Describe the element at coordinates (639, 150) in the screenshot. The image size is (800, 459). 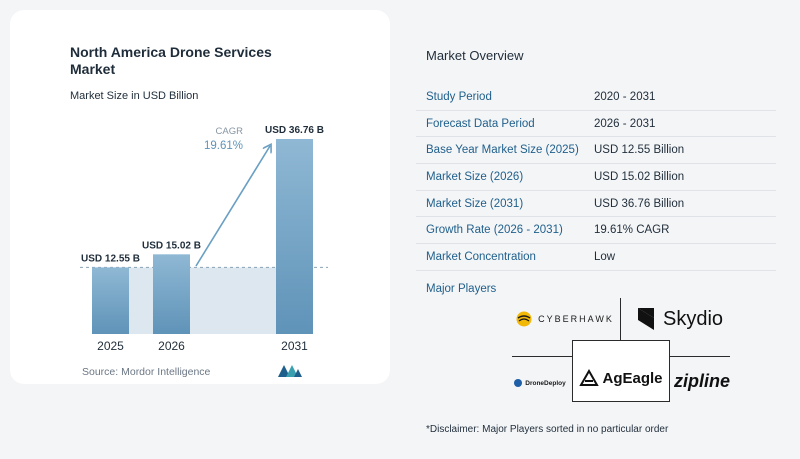
I see `overview-row-value: USD 12.55 Billion` at that location.